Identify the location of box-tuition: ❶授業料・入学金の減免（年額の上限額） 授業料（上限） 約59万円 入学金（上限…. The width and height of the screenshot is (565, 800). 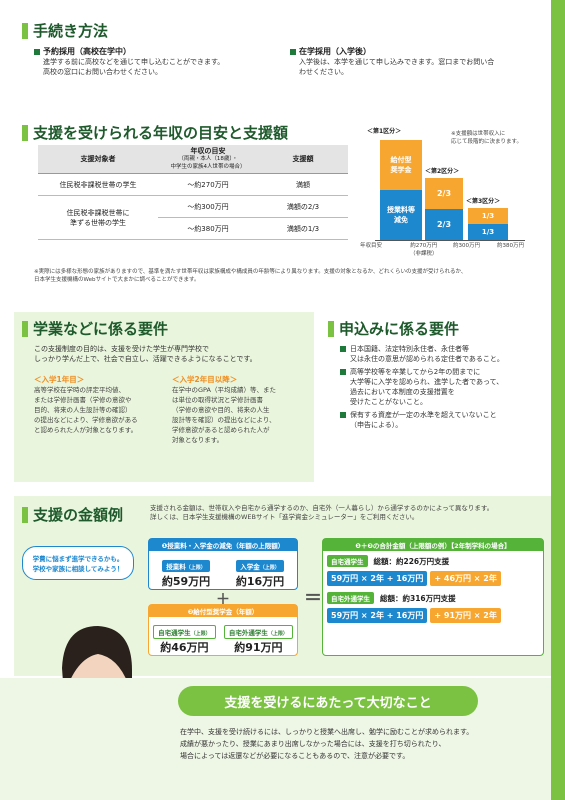
(223, 564).